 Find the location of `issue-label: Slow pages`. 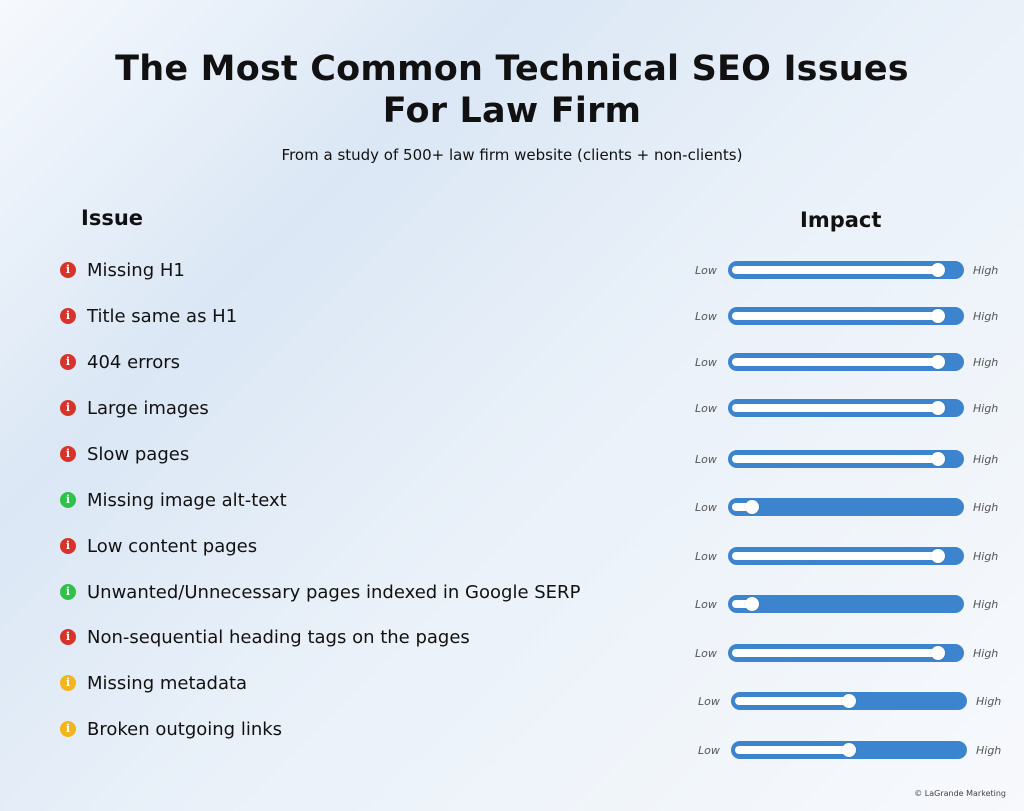

issue-label: Slow pages is located at coordinates (138, 454).